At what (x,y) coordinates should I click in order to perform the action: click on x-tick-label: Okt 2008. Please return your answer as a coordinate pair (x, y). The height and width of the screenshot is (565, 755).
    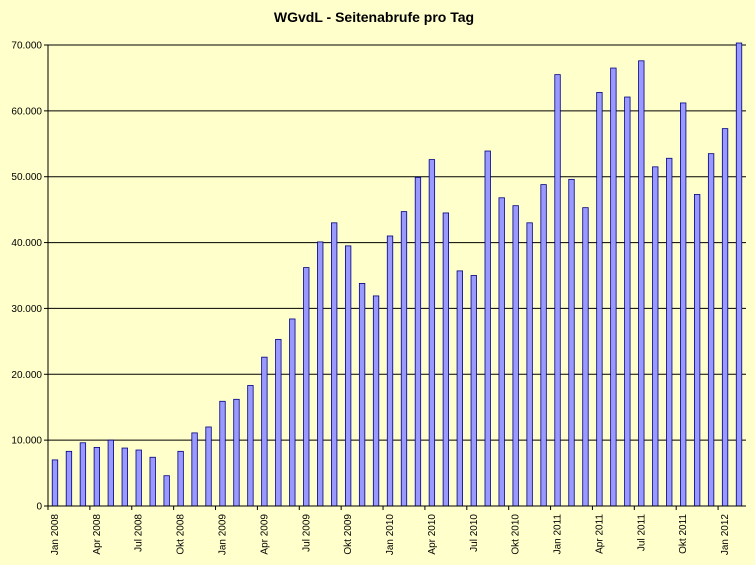
    Looking at the image, I should click on (181, 534).